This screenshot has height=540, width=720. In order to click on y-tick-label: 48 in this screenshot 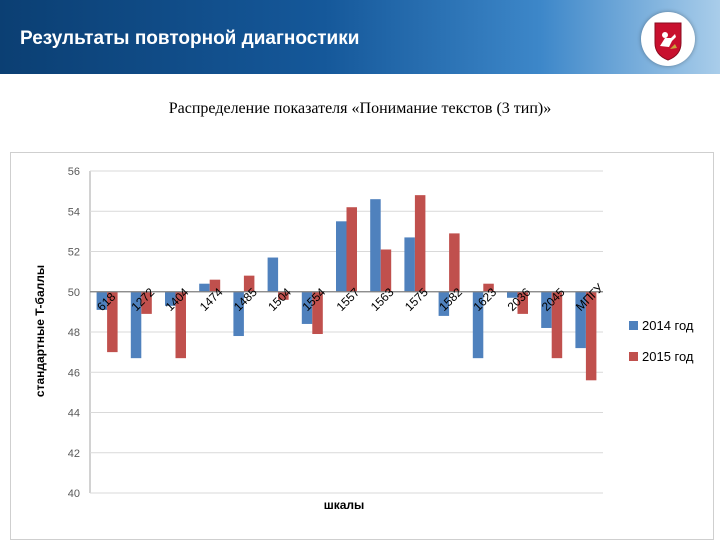, I will do `click(74, 333)`.